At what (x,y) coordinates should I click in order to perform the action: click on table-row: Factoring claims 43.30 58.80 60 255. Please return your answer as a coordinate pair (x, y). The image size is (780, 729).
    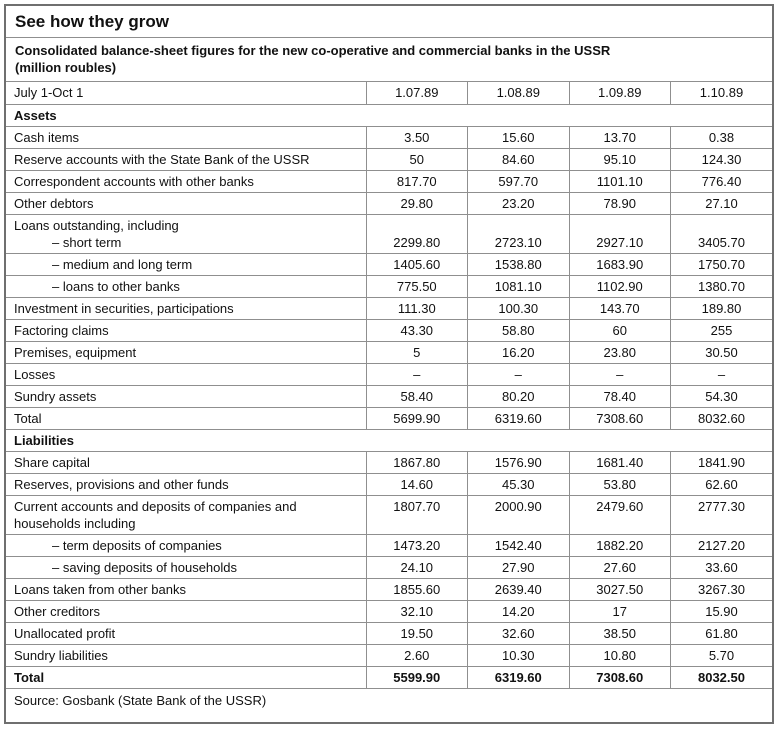
    Looking at the image, I should click on (389, 330).